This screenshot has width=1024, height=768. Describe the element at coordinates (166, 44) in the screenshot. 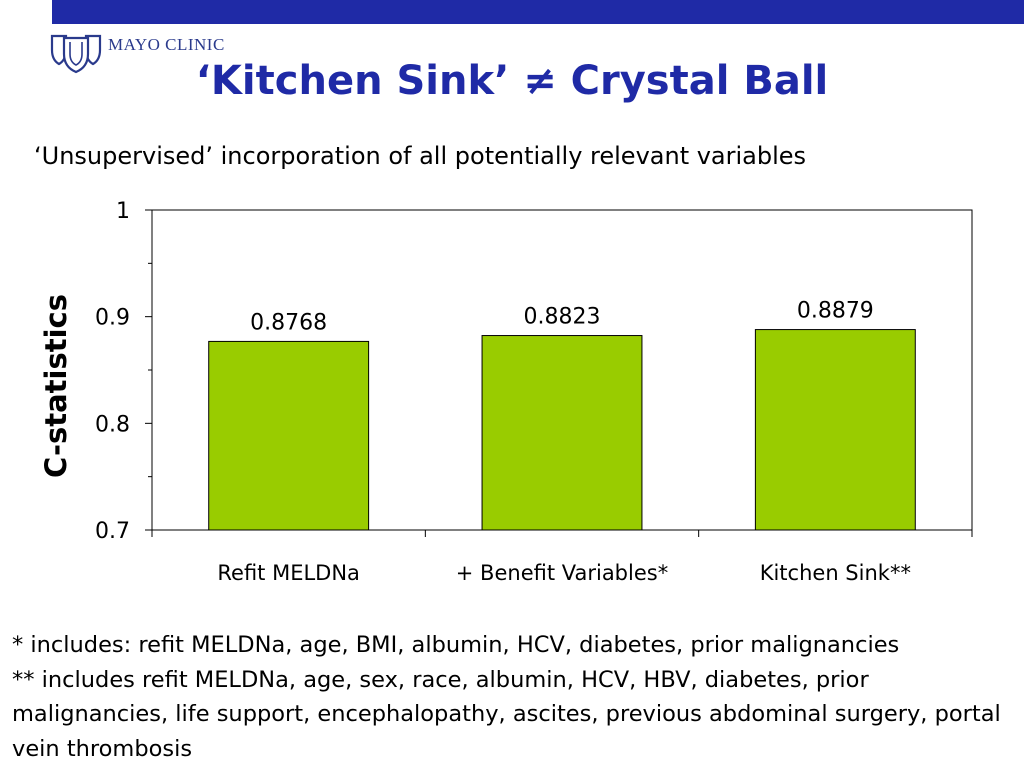

I see `logo-text: MAYO CLINIC` at that location.